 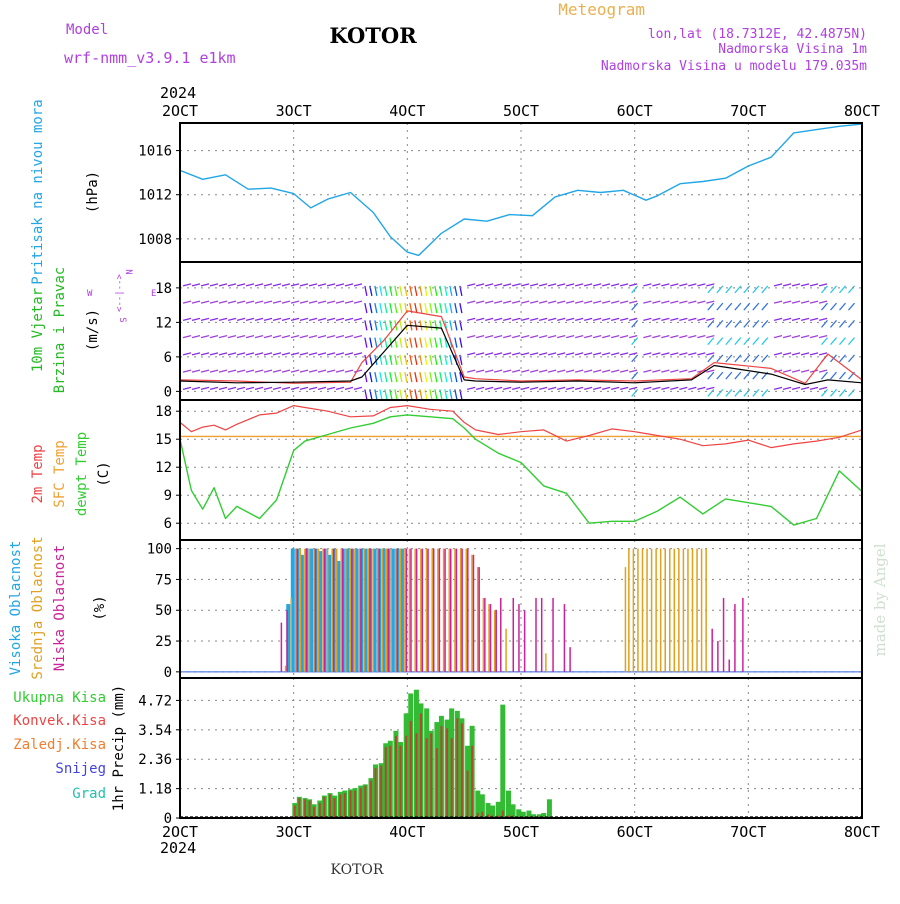 I want to click on pressure-label: Pritisak na nivou mora, so click(x=38, y=191).